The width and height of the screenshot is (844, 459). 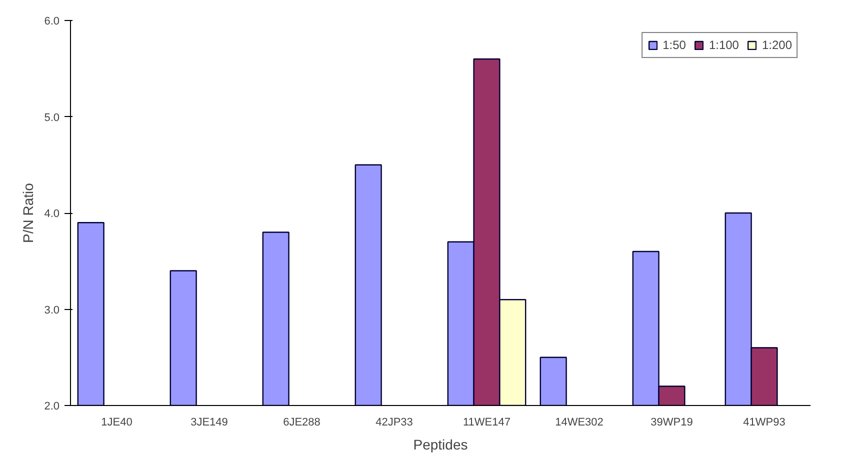 I want to click on legend-label: 1:50, so click(x=674, y=45).